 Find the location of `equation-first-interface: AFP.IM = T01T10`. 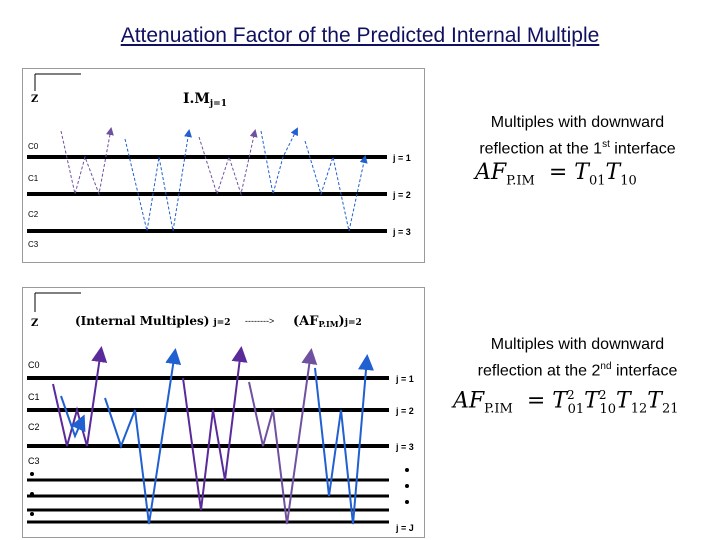

equation-first-interface: AFP.IM = T01T10 is located at coordinates (556, 174).